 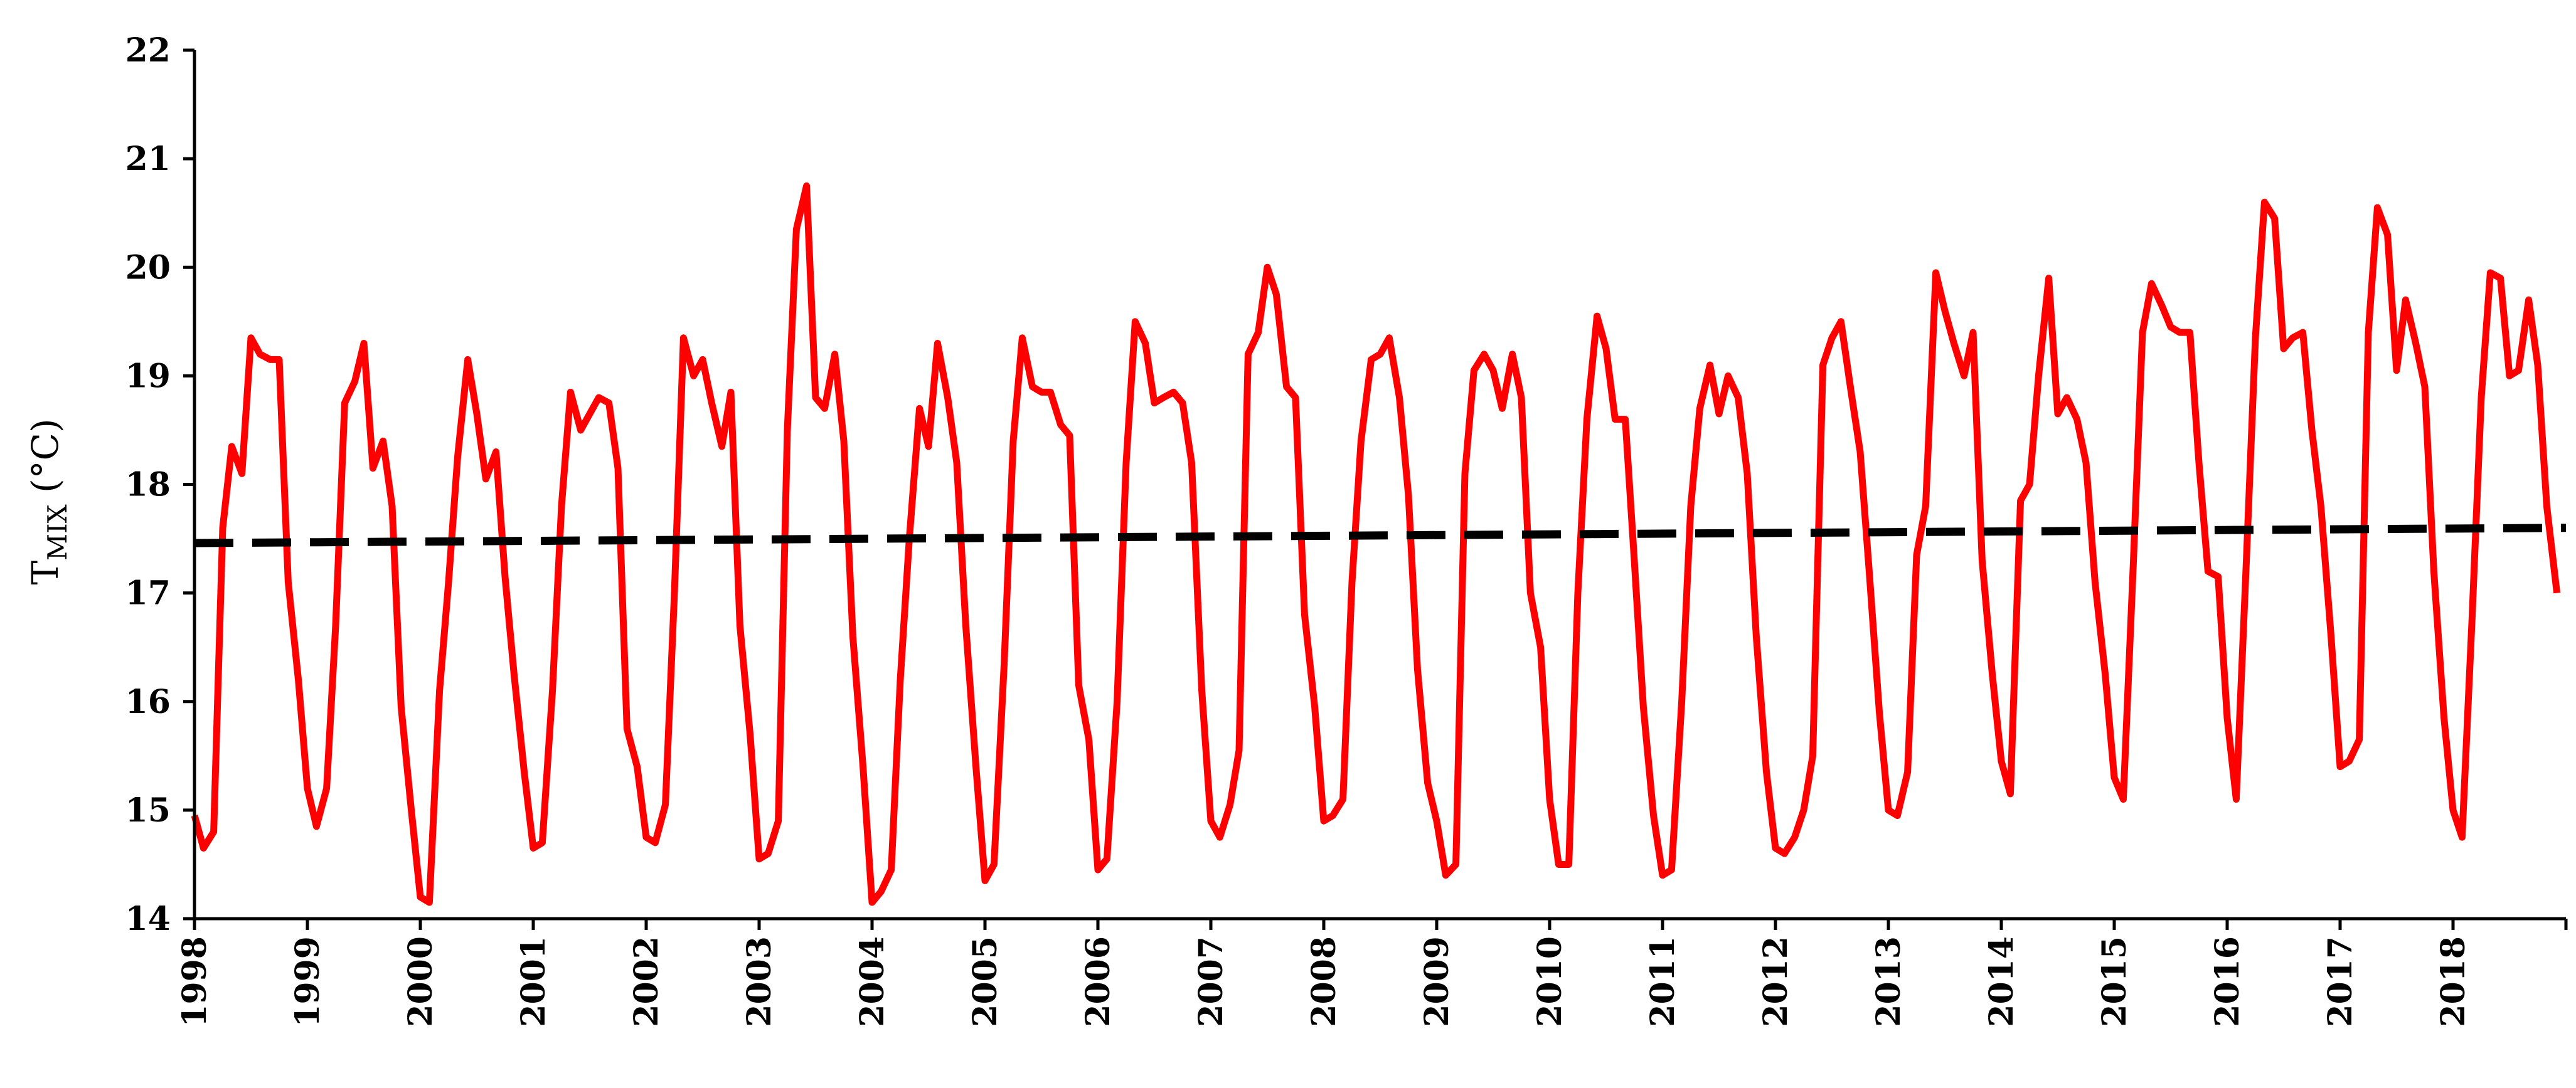 I want to click on x-tick-label: 1999, so click(x=308, y=981).